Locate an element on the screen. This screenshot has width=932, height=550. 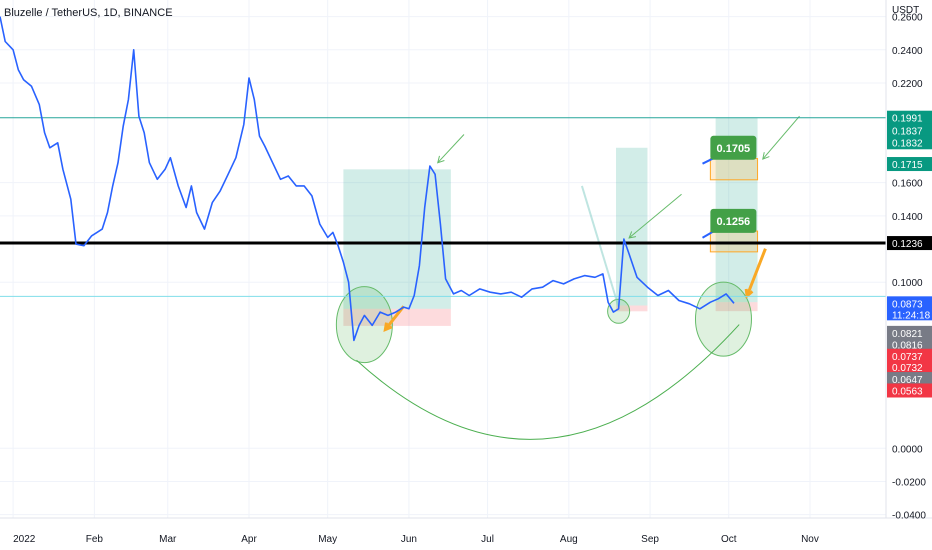
price-callout-label: 0.1256 is located at coordinates (734, 222).